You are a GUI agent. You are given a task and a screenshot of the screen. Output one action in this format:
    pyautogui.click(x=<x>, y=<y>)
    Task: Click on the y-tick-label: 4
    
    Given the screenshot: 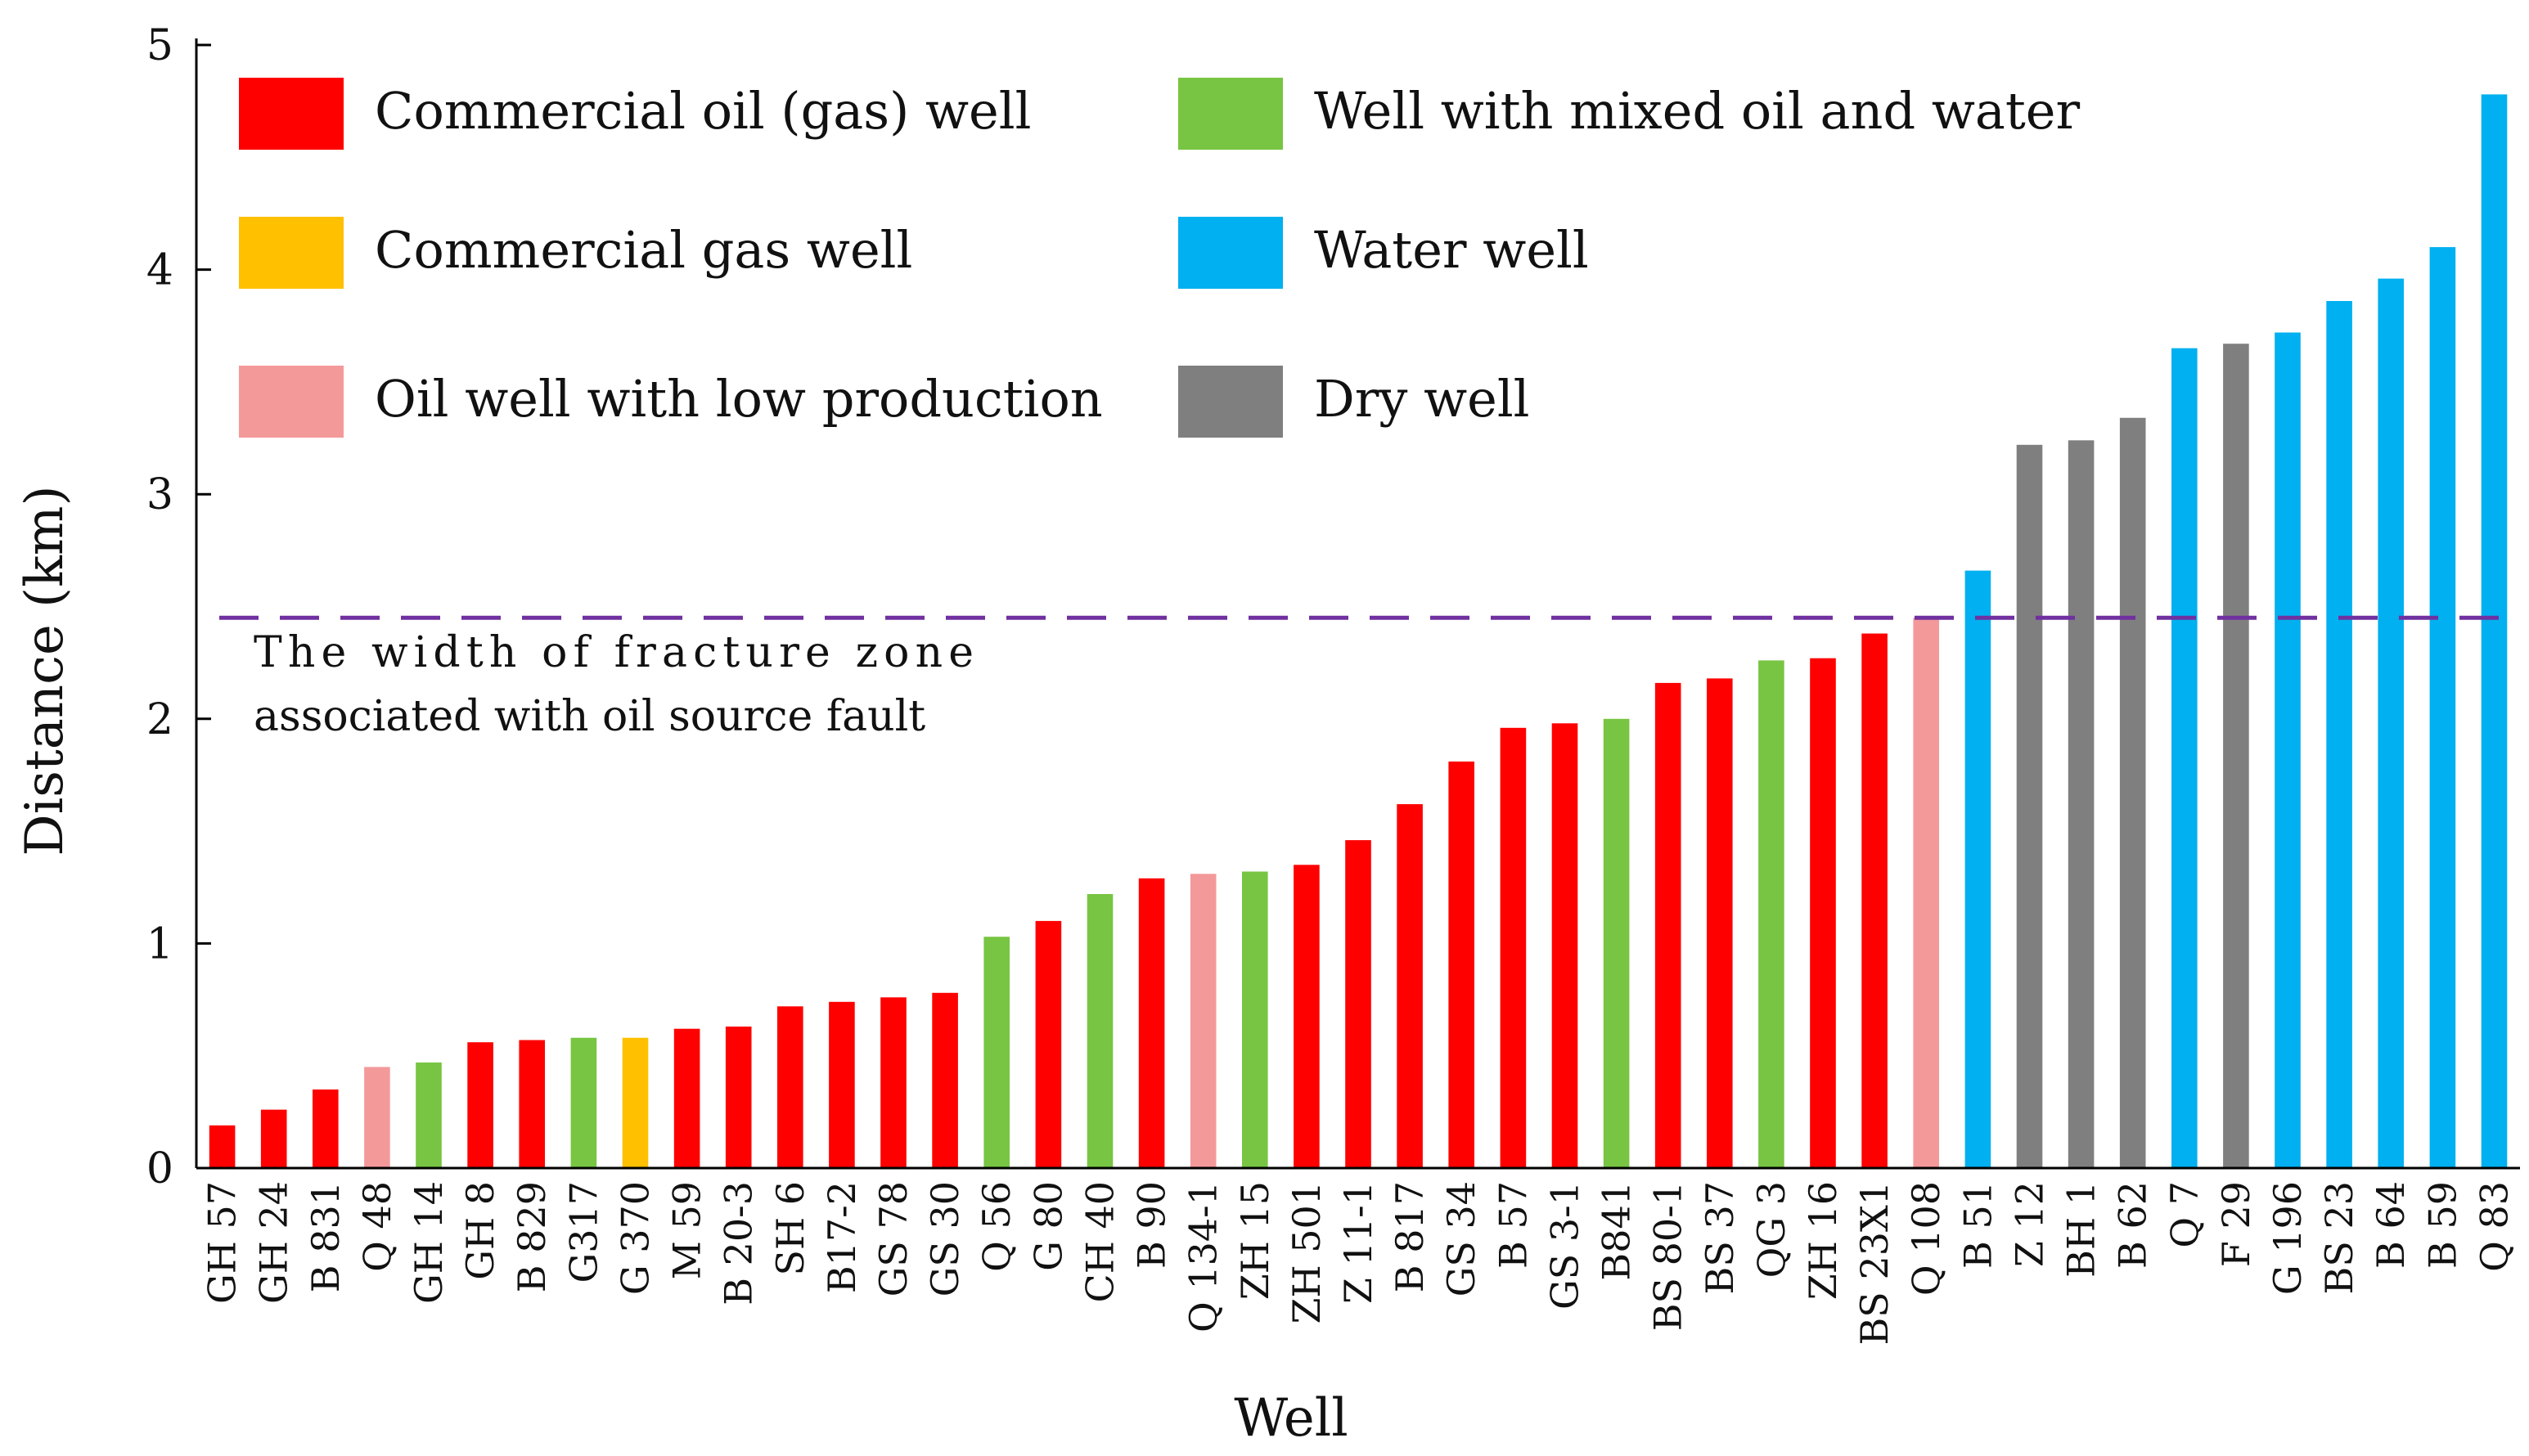 What is the action you would take?
    pyautogui.click(x=160, y=270)
    